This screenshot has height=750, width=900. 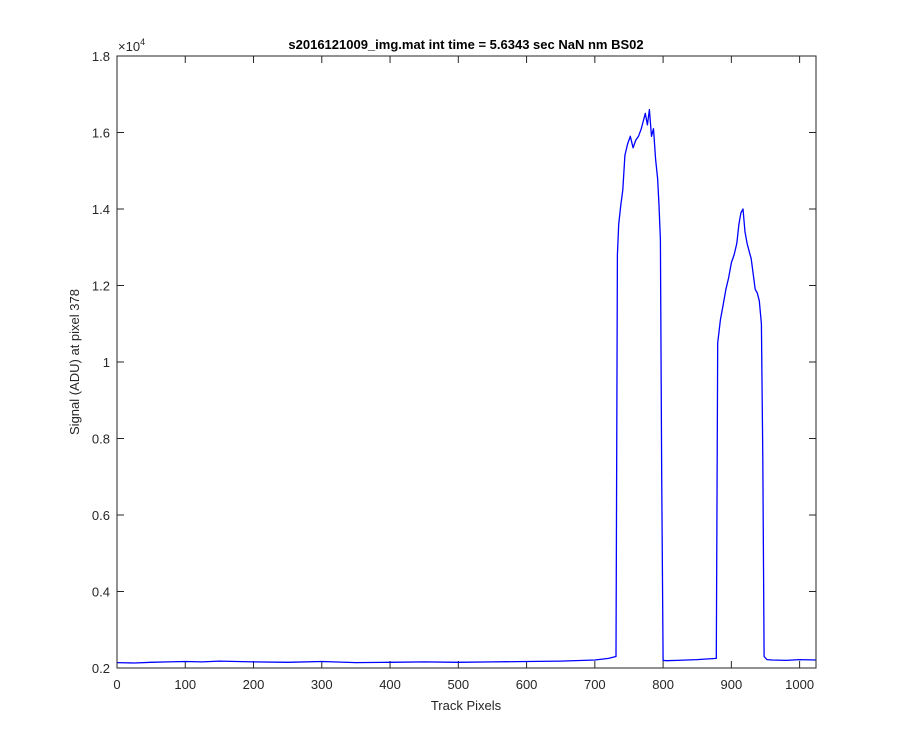 What do you see at coordinates (74, 362) in the screenshot?
I see `y-axis-label: Signal (ADU) at pixel 378` at bounding box center [74, 362].